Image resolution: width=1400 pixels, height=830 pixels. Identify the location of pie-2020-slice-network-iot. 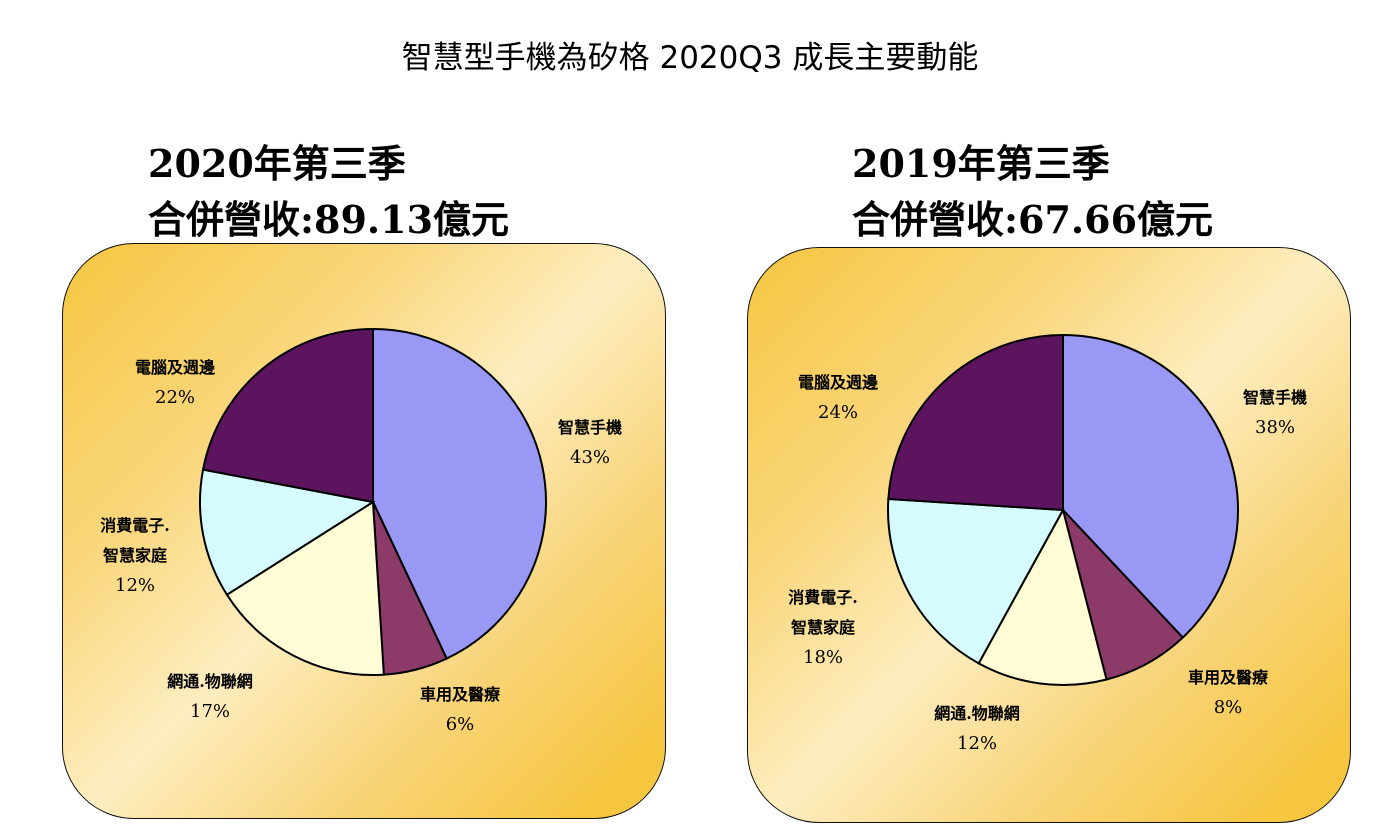
(305, 588).